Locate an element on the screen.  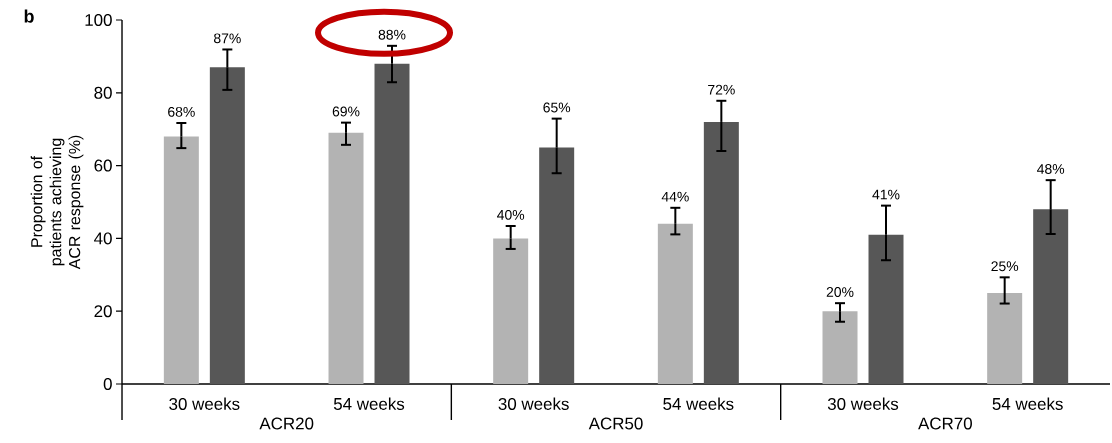
chart-title: b is located at coordinates (29, 16).